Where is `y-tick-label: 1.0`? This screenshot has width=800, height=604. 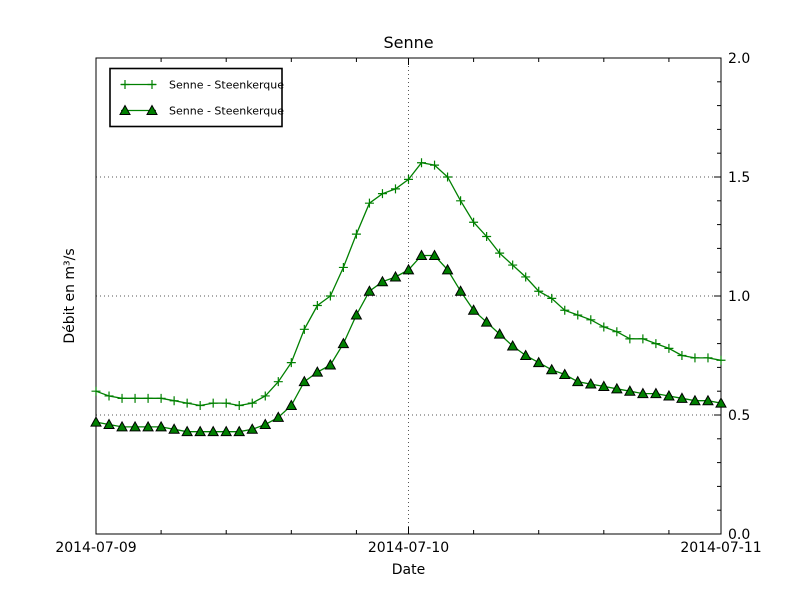
y-tick-label: 1.0 is located at coordinates (739, 297).